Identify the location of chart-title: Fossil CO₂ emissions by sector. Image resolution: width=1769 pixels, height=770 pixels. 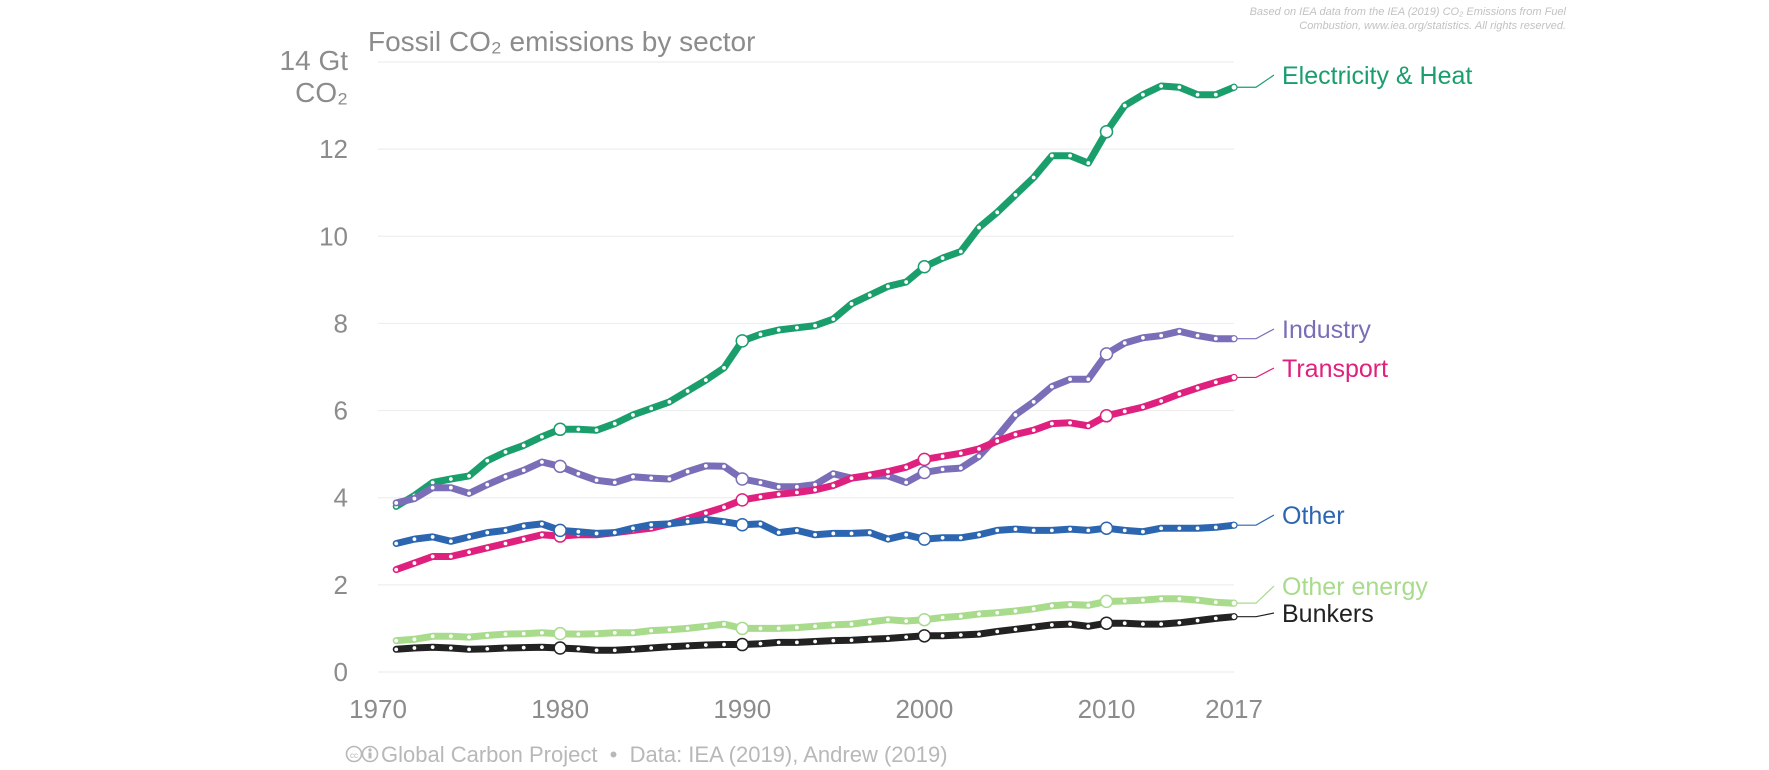
(561, 41).